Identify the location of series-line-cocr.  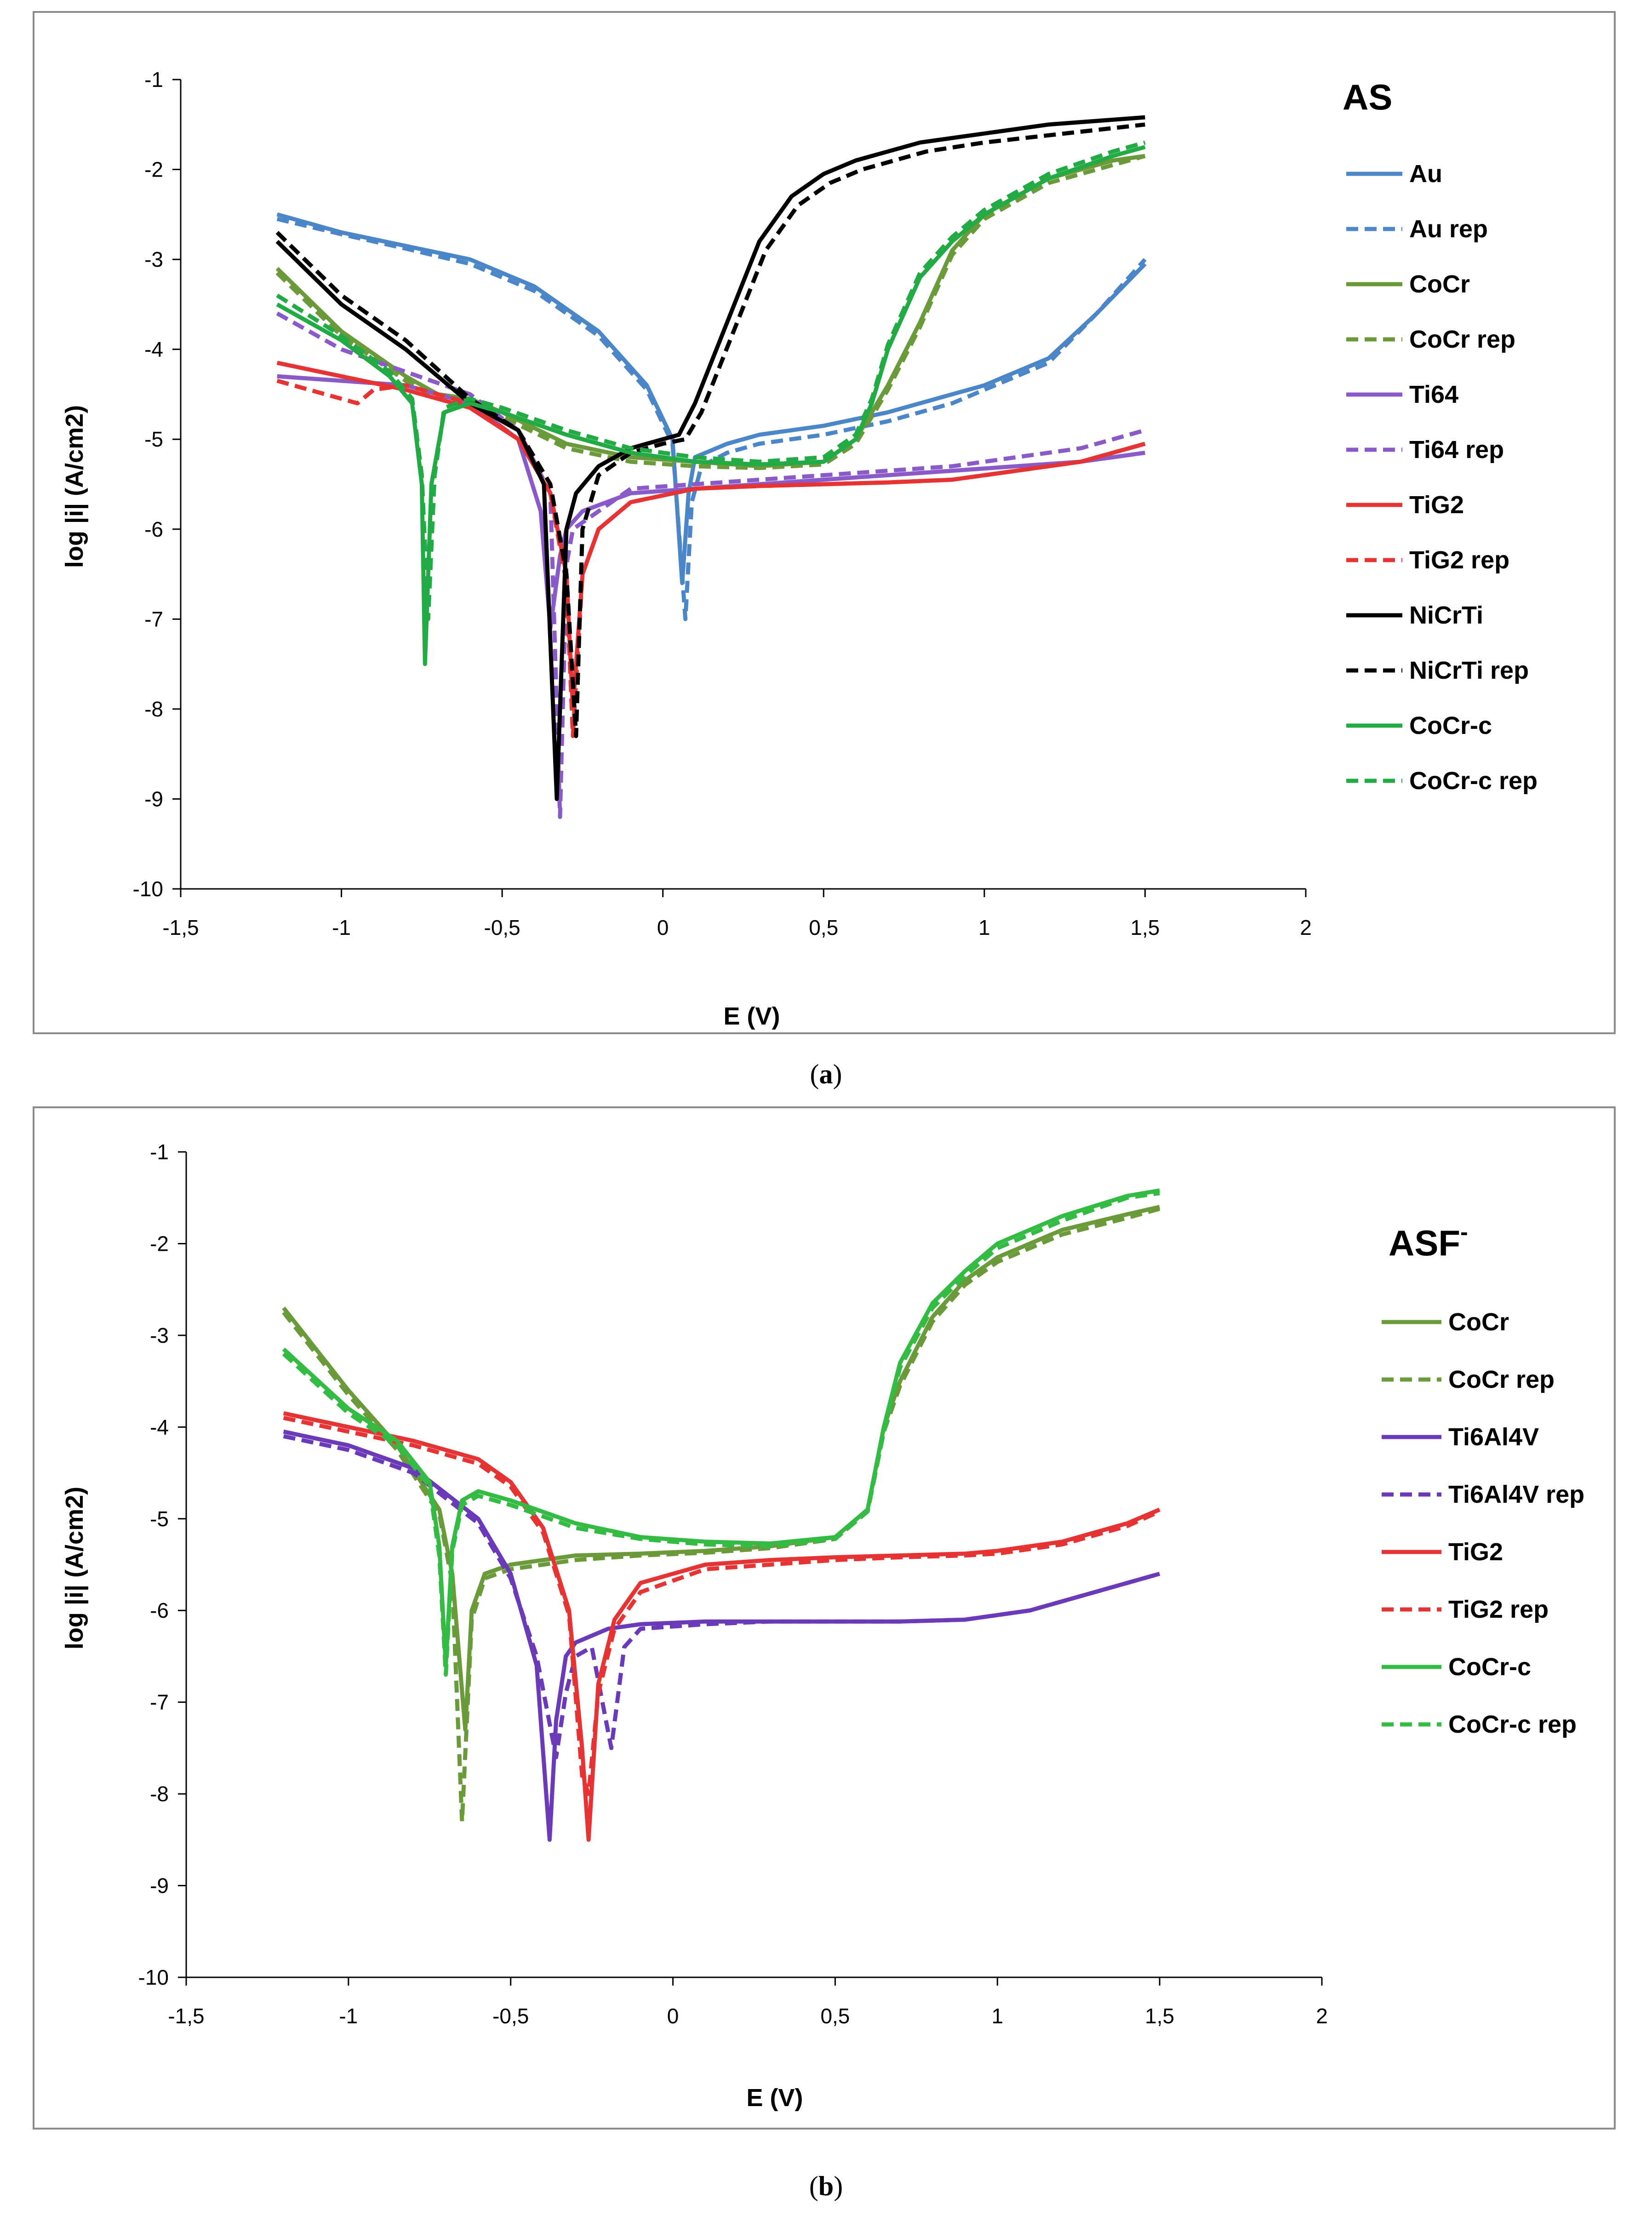
(710, 311).